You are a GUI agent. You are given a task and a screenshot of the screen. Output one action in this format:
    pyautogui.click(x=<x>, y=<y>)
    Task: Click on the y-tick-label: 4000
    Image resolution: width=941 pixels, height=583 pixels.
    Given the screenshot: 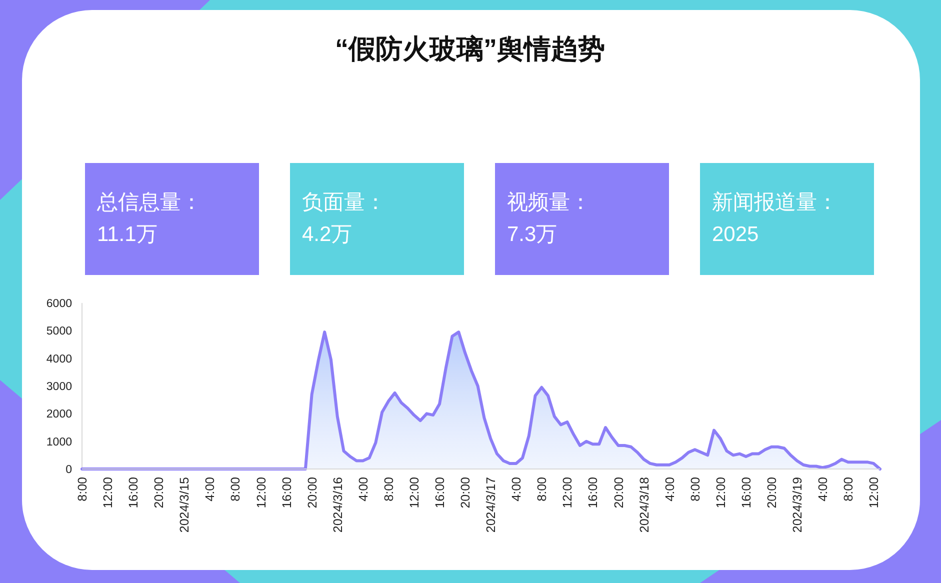 What is the action you would take?
    pyautogui.click(x=59, y=359)
    